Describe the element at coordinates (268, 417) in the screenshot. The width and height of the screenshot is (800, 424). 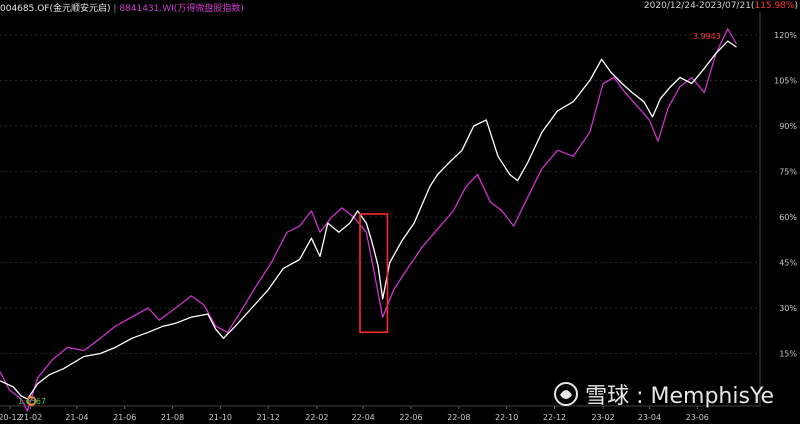
I see `x-tick-label: 21-12` at that location.